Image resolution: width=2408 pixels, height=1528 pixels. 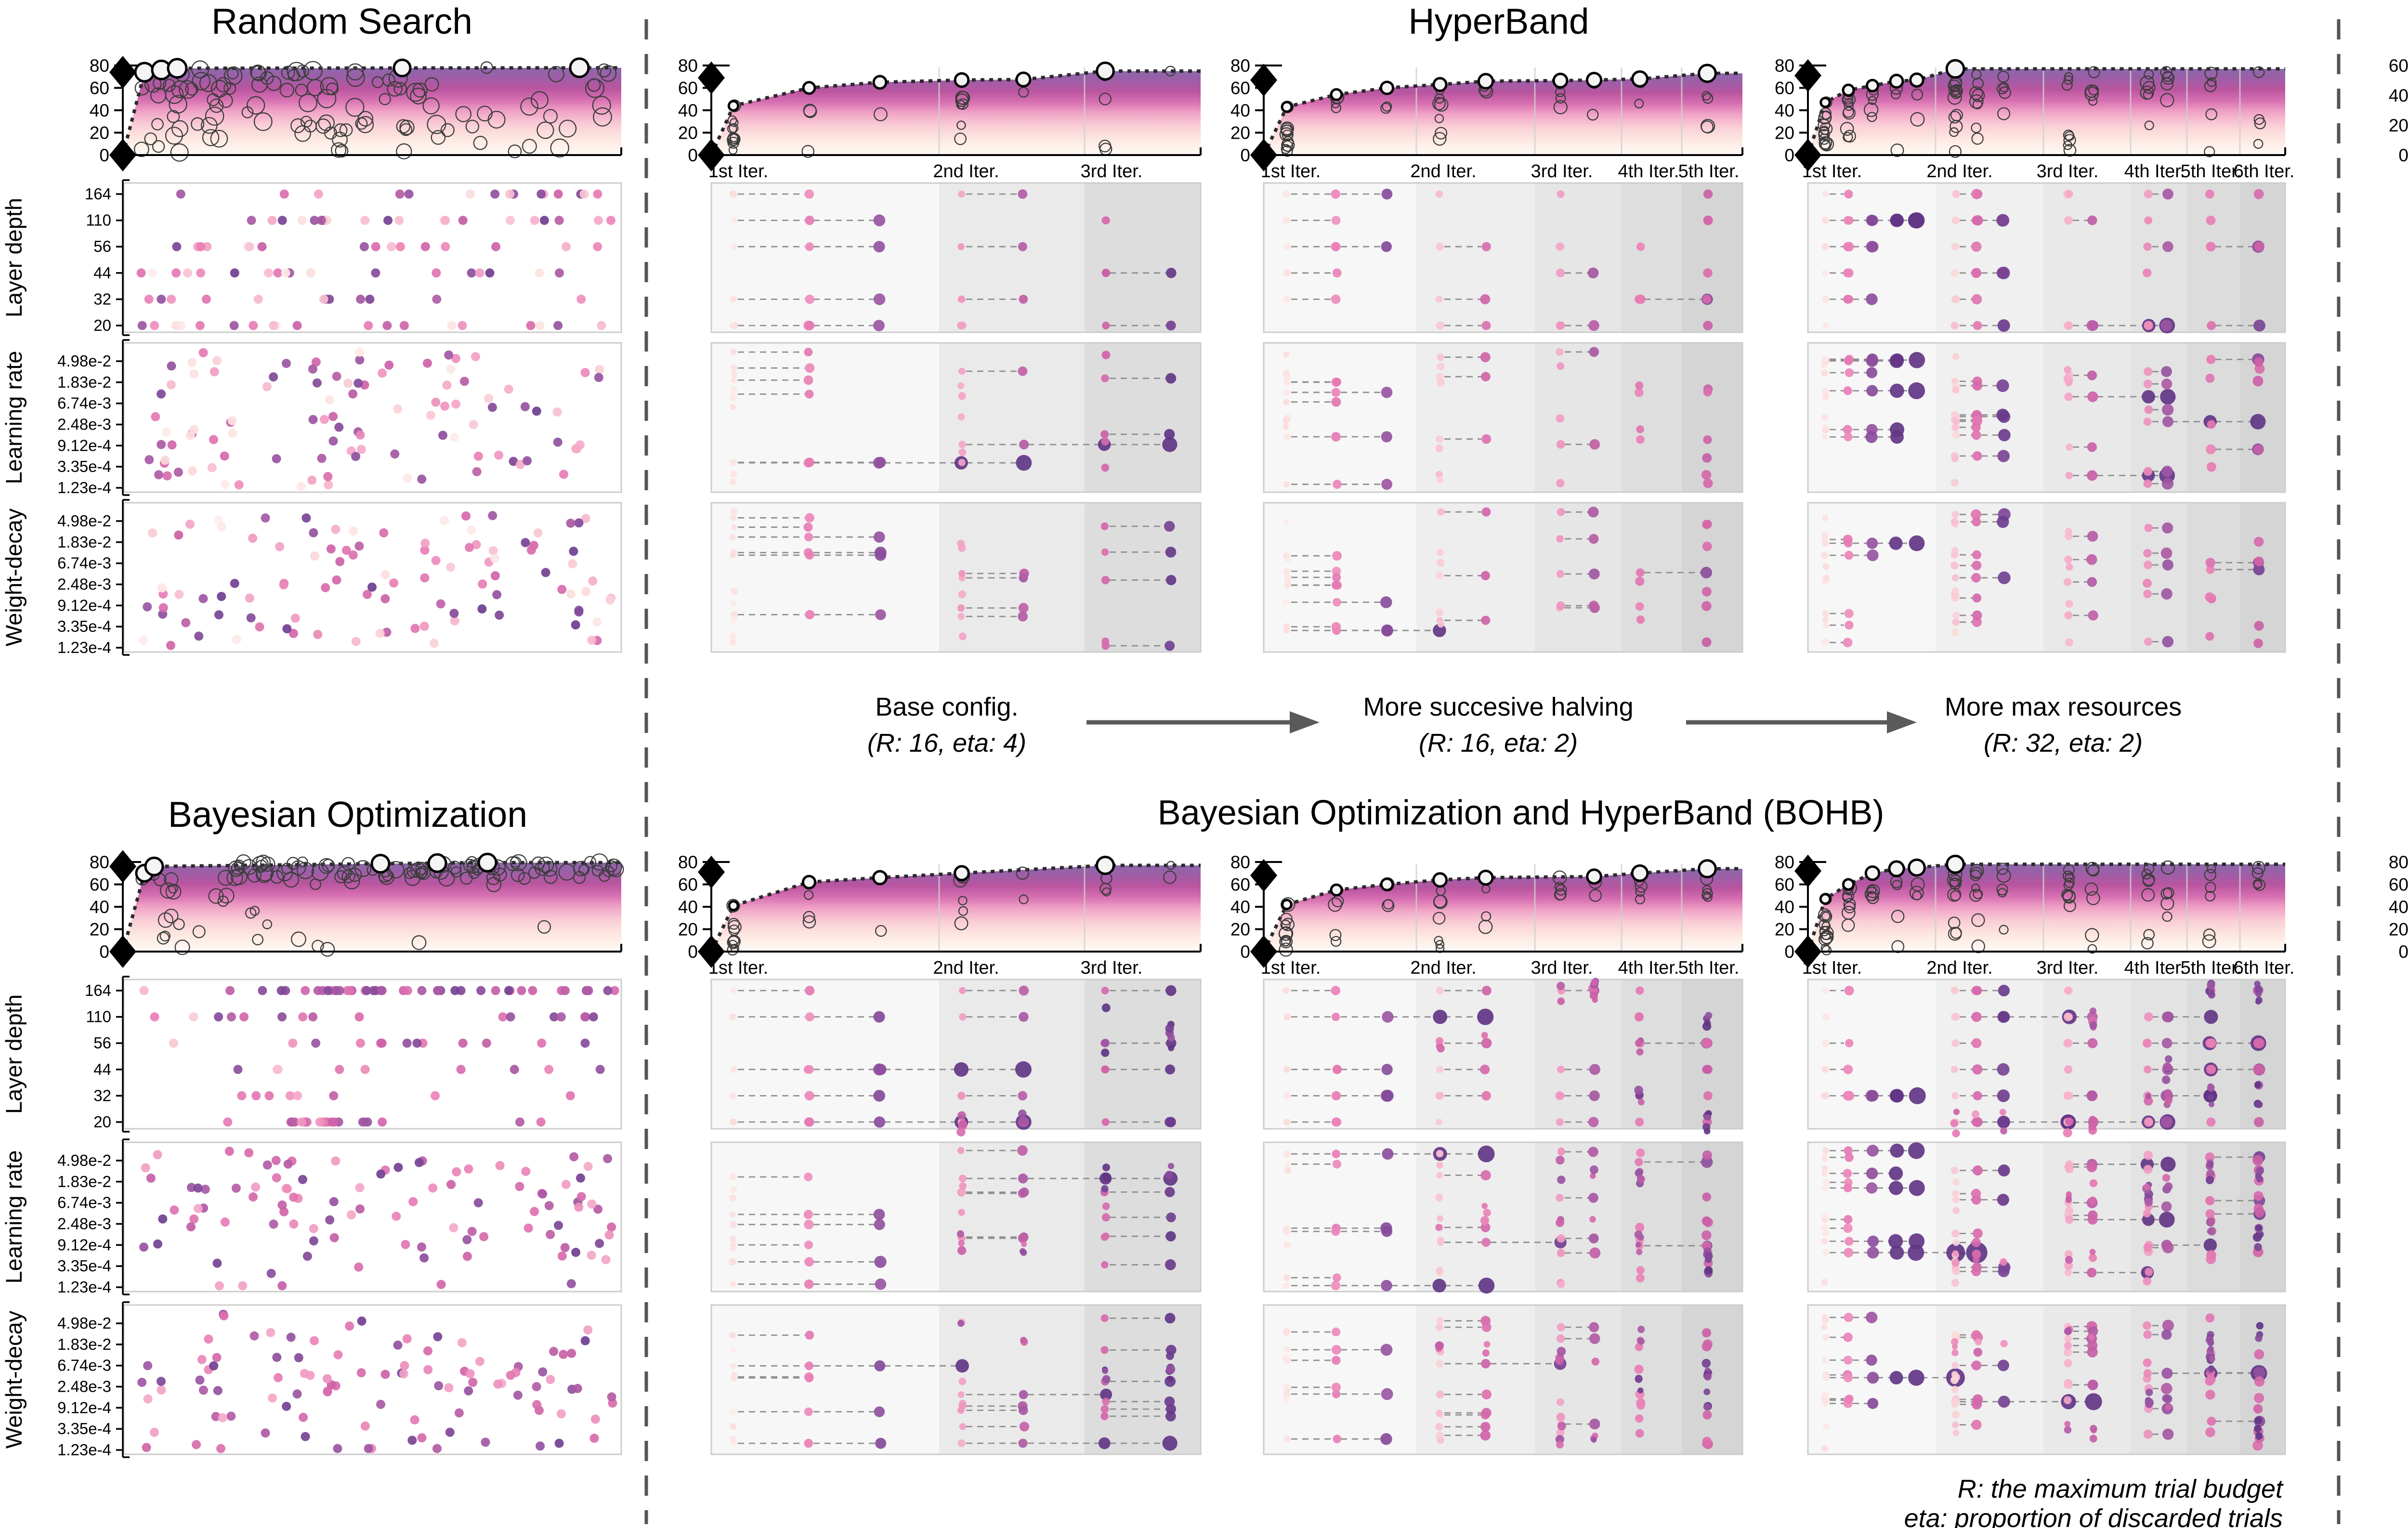 I want to click on svg-text: Base config., so click(x=946, y=706).